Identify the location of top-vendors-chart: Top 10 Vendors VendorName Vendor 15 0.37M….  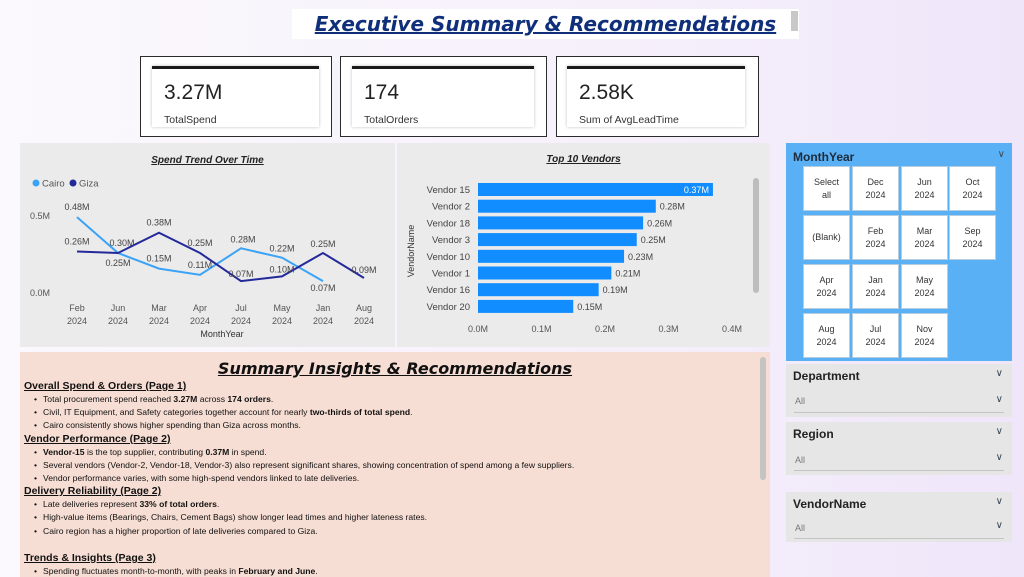
(583, 245).